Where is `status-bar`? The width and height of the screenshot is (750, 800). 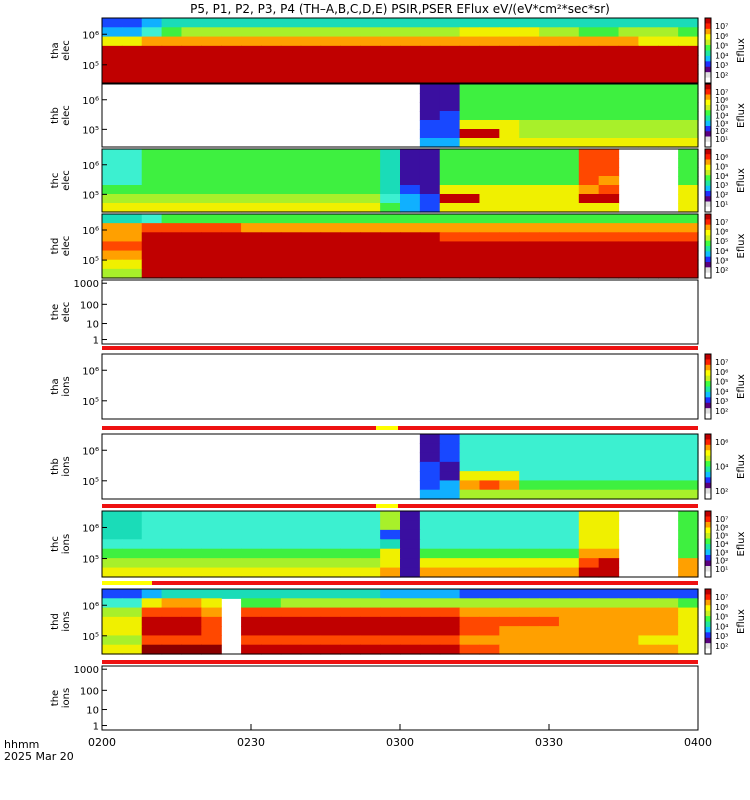
status-bar is located at coordinates (400, 583).